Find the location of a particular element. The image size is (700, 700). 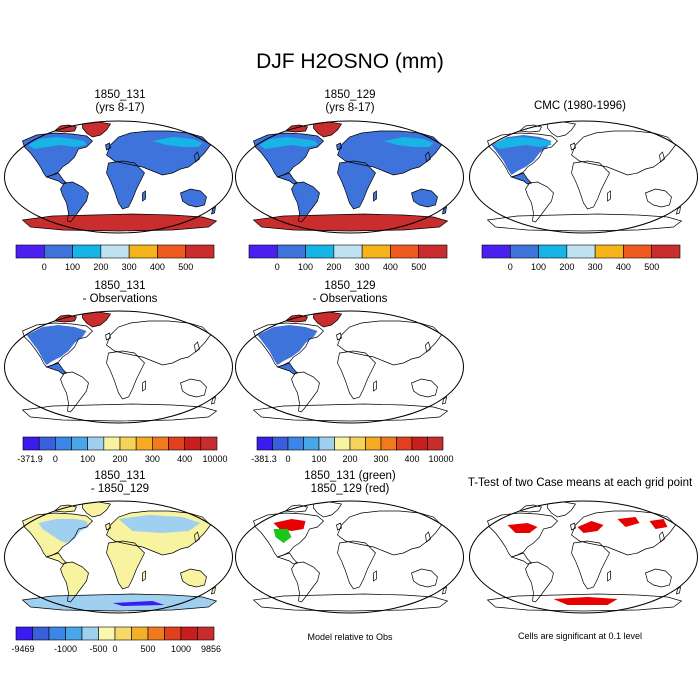

panel-6-title-line1: 1850_131 is located at coordinates (120, 476).